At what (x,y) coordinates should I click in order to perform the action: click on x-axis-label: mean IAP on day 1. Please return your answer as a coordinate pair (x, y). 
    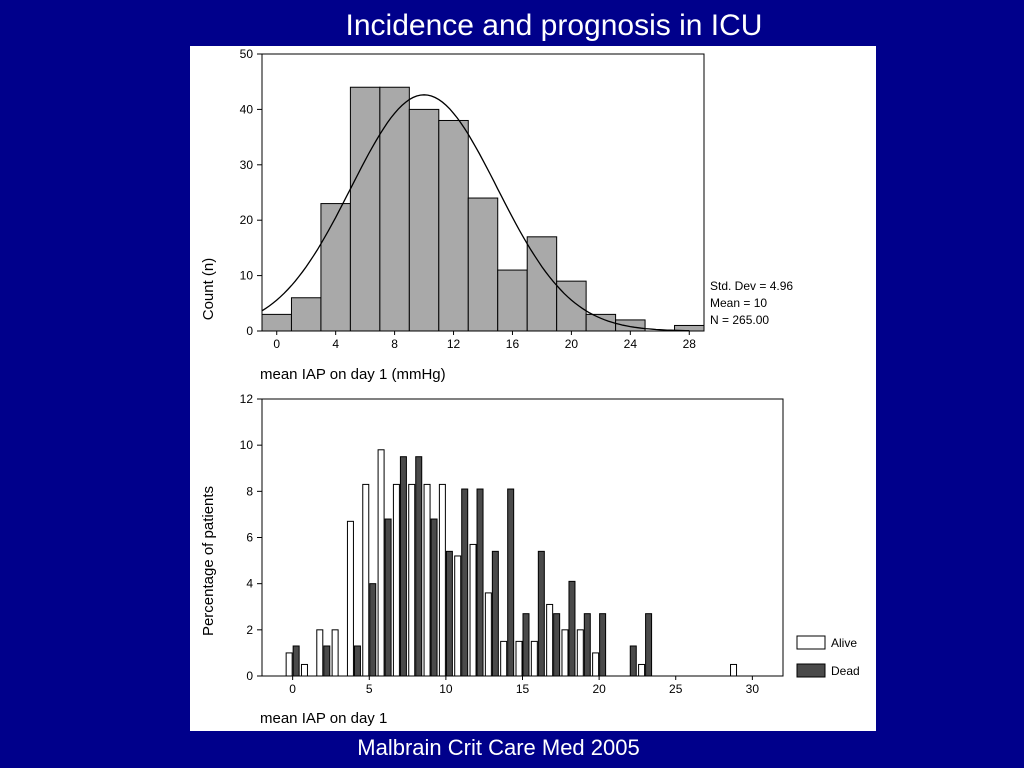
    Looking at the image, I should click on (323, 718).